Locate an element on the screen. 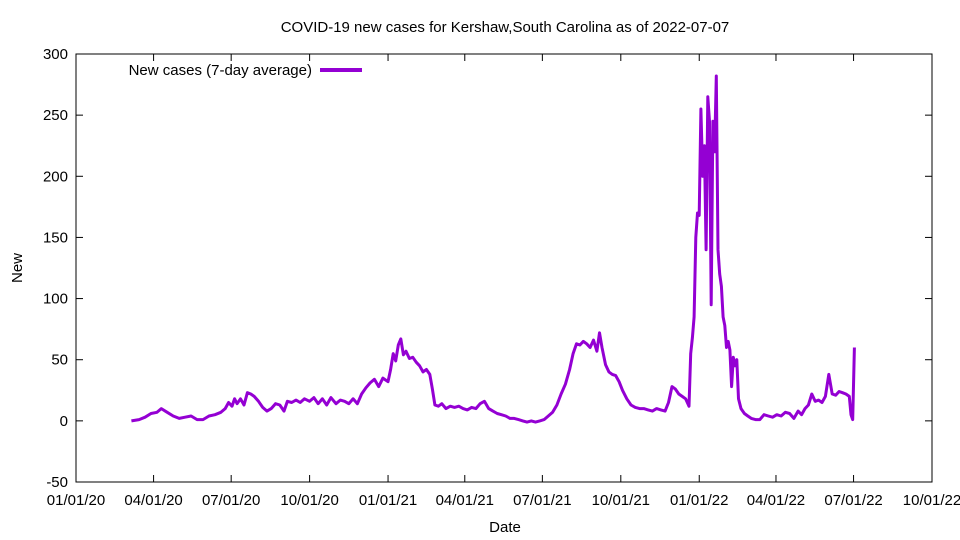 Image resolution: width=960 pixels, height=540 pixels. x-tick-label: 04/01/21 is located at coordinates (465, 500).